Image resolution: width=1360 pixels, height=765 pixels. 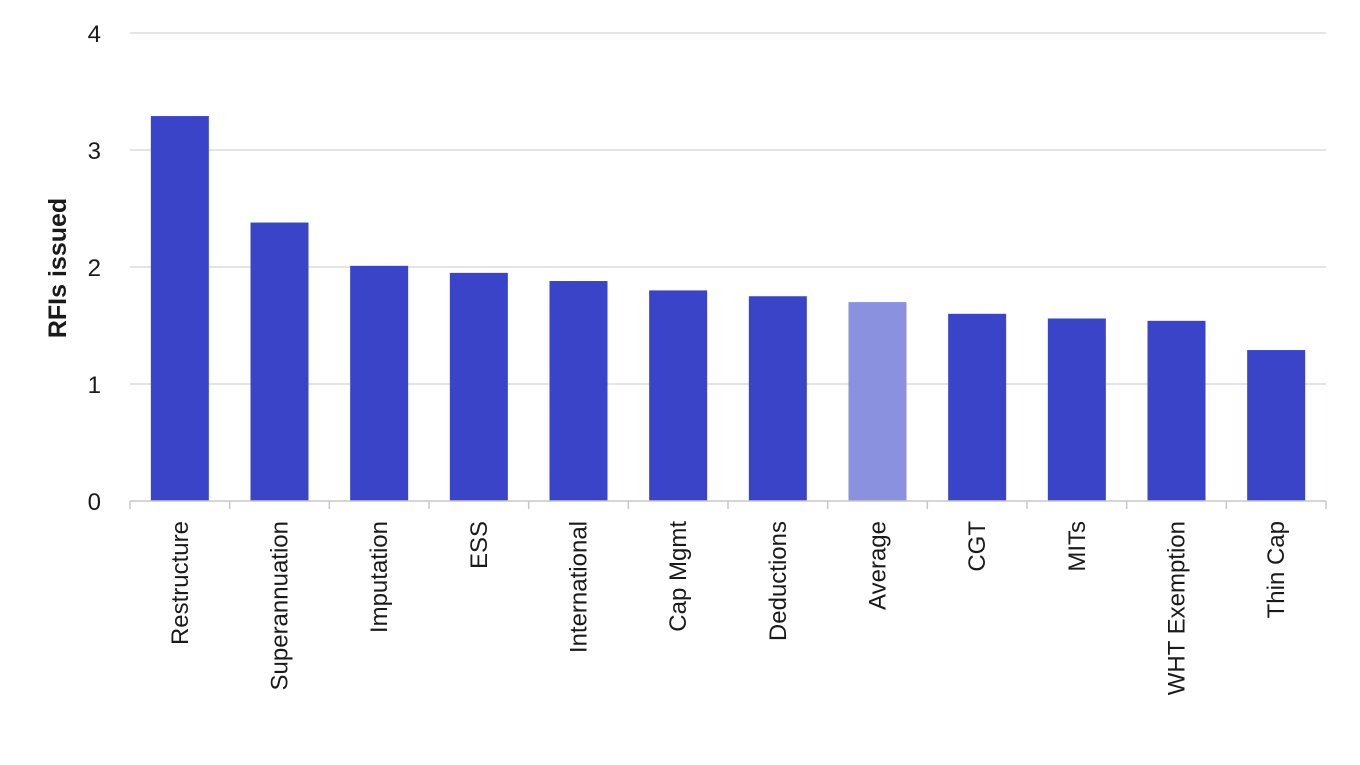 What do you see at coordinates (94, 385) in the screenshot?
I see `y-tick-label: 1` at bounding box center [94, 385].